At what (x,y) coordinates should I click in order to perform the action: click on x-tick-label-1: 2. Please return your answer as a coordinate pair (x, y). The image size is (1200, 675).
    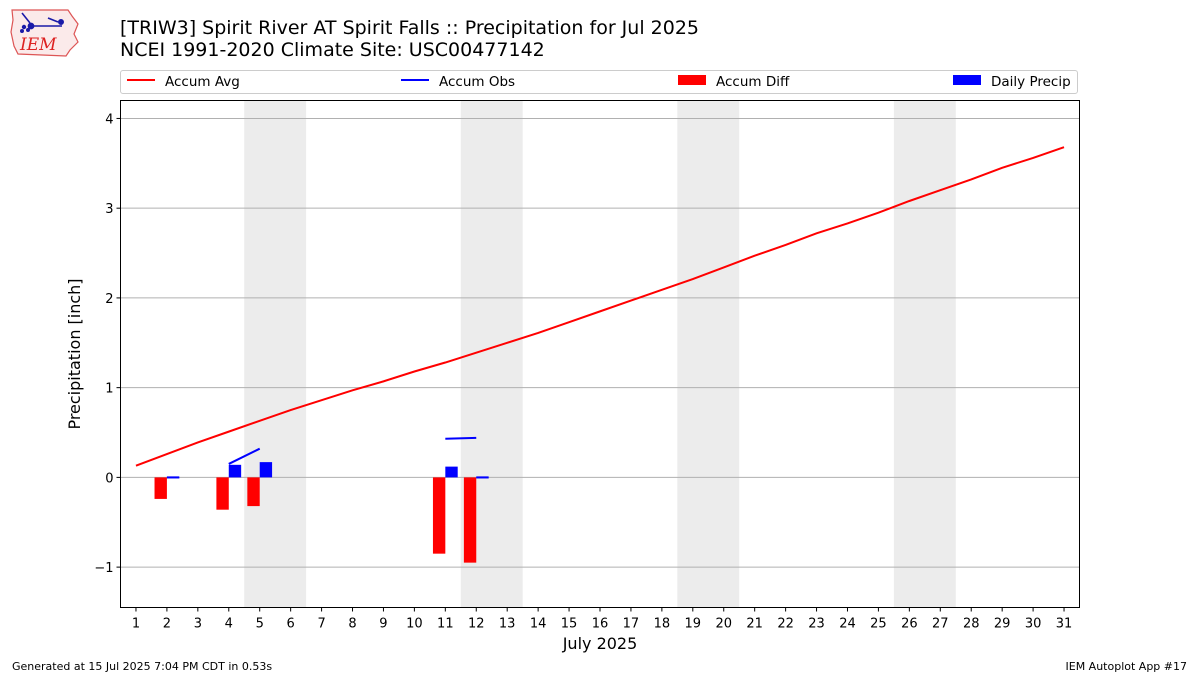
    Looking at the image, I should click on (167, 624).